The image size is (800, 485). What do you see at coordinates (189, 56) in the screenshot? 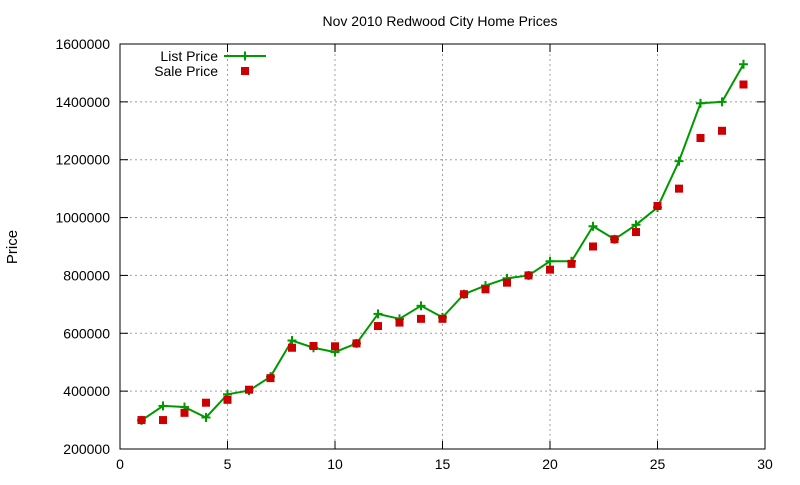
I see `legend-label-list-price: List Price` at bounding box center [189, 56].